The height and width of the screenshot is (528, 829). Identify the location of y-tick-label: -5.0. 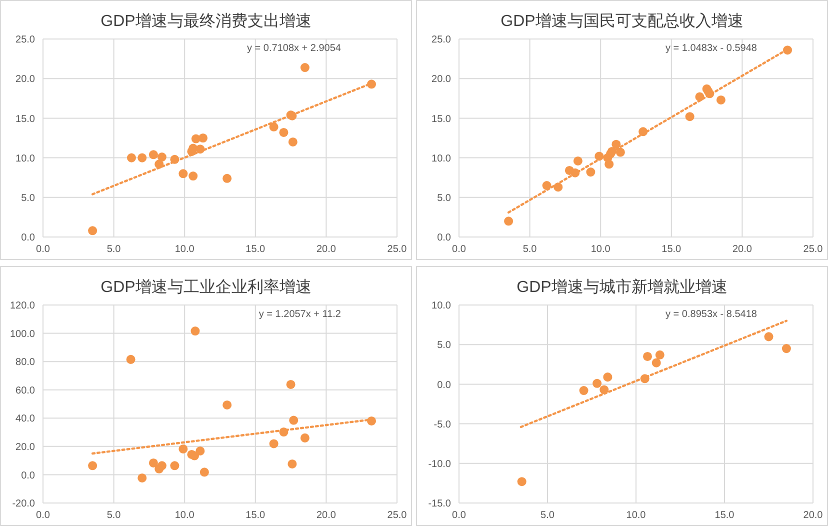
(443, 424).